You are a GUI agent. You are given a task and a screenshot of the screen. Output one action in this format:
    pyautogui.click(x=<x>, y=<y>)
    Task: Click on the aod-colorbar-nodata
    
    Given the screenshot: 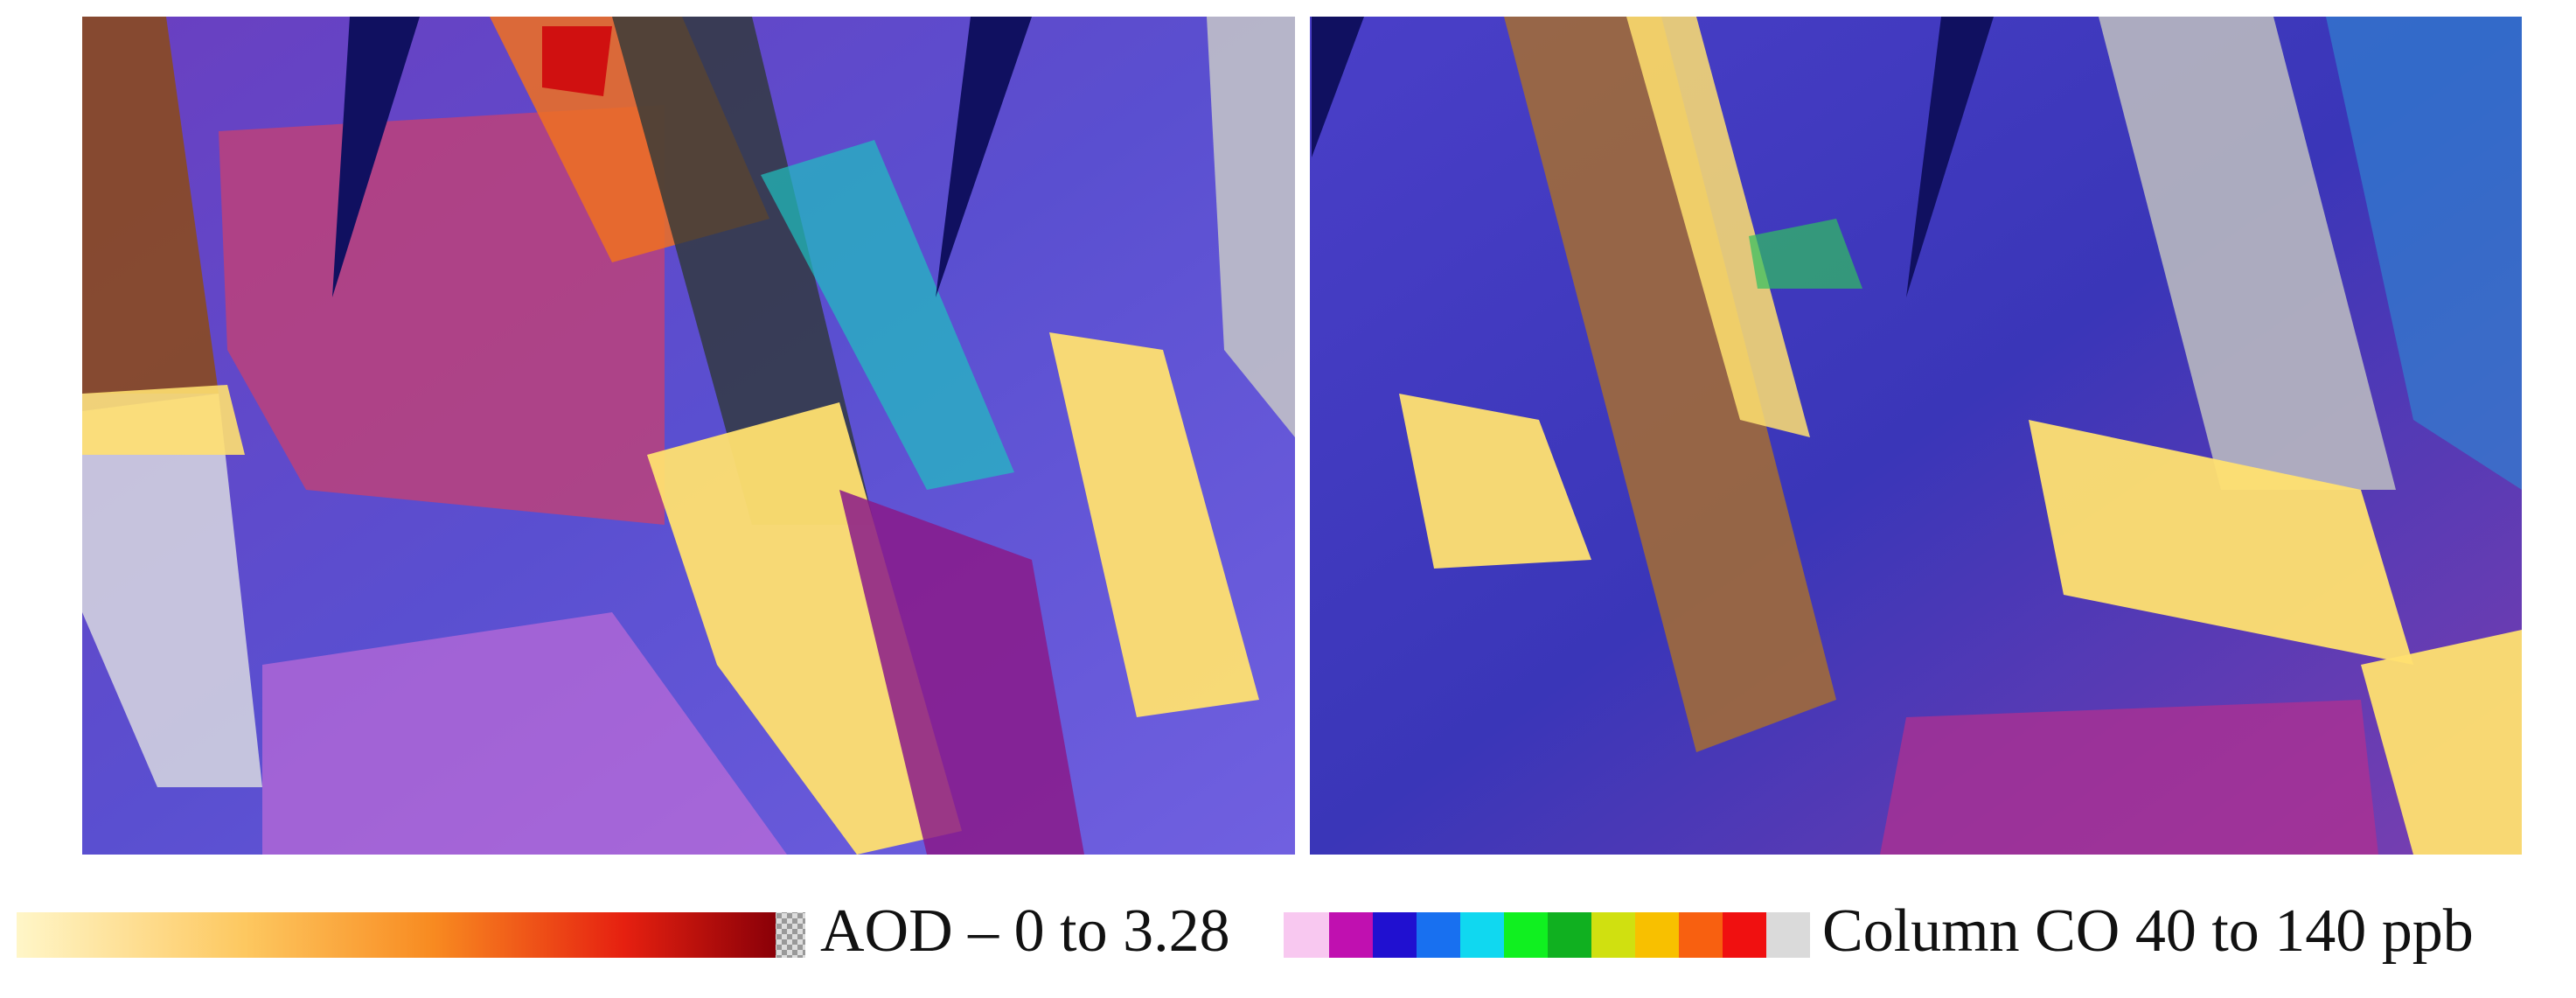 What is the action you would take?
    pyautogui.click(x=790, y=935)
    